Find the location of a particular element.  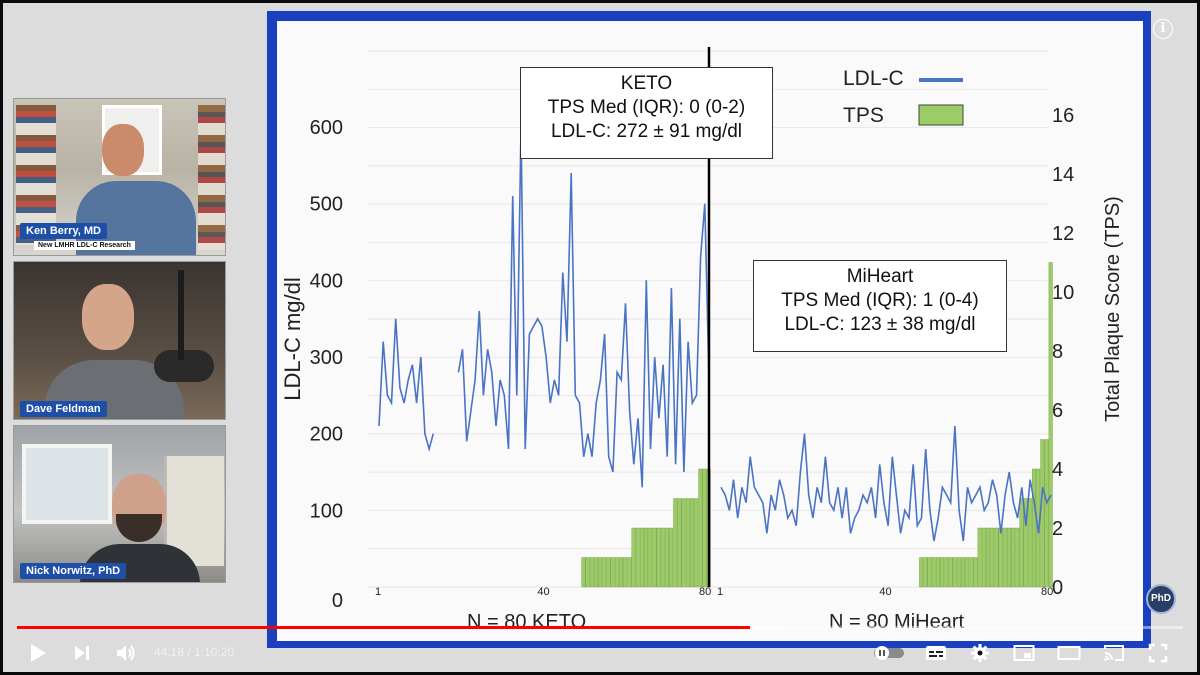

info-icon: i is located at coordinates (1163, 29).